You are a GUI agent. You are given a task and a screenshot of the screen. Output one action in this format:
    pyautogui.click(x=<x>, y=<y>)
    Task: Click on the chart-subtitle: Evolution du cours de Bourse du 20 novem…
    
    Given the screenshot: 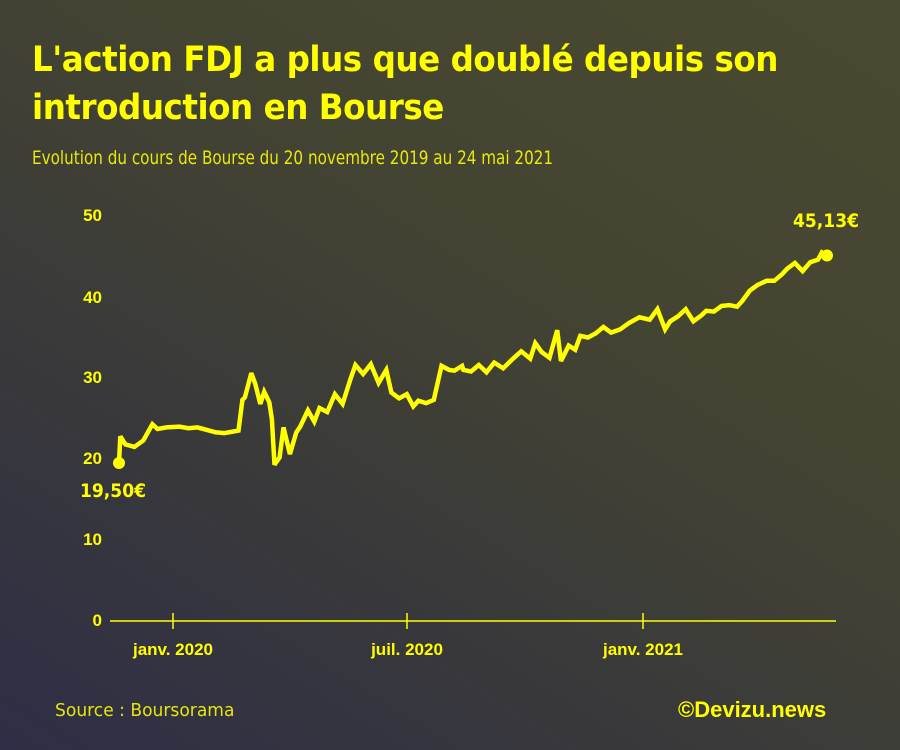 What is the action you would take?
    pyautogui.click(x=293, y=158)
    